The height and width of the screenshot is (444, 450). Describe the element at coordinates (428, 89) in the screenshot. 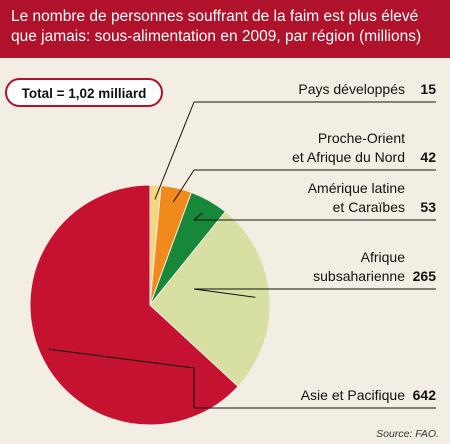

I see `slice-value: 15` at that location.